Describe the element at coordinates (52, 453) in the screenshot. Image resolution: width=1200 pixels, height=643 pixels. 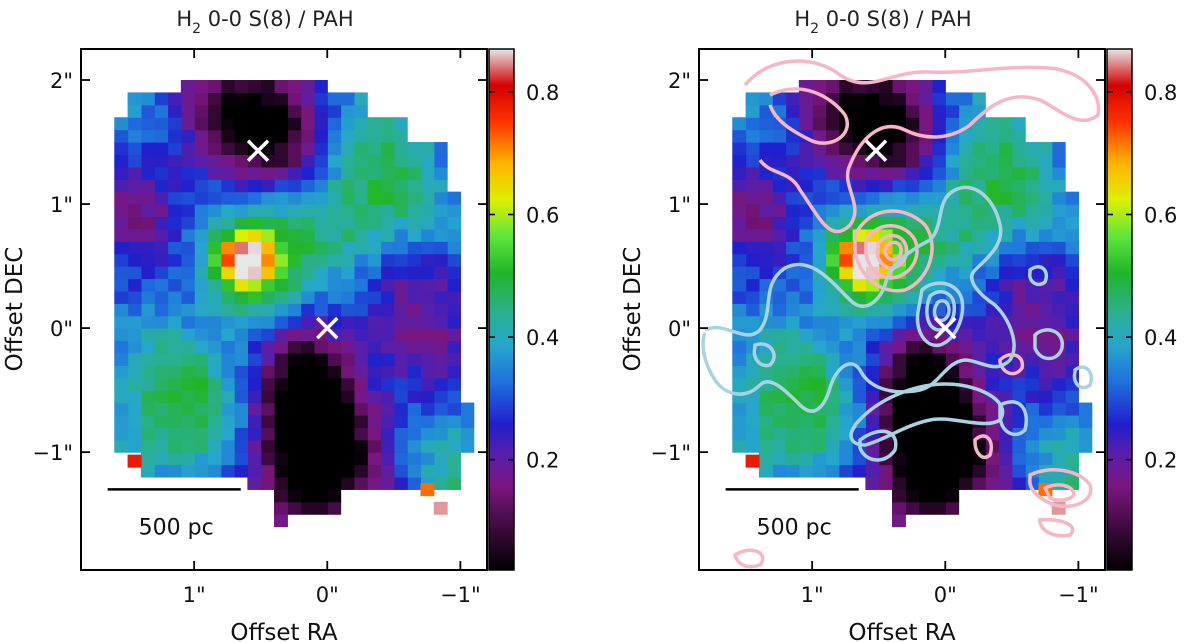
I see `y-tick-label: −1"` at that location.